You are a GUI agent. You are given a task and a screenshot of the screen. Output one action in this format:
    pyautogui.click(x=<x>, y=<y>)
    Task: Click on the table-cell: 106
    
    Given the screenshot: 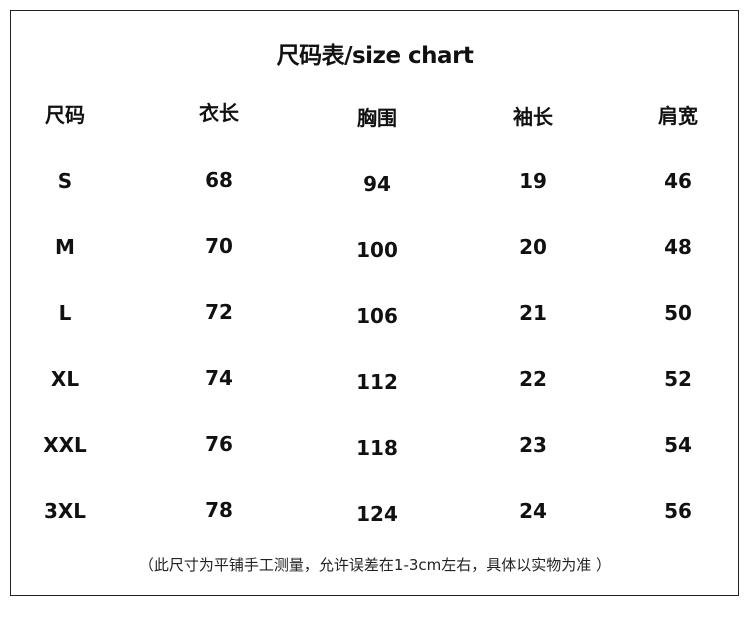 What is the action you would take?
    pyautogui.click(x=377, y=316)
    